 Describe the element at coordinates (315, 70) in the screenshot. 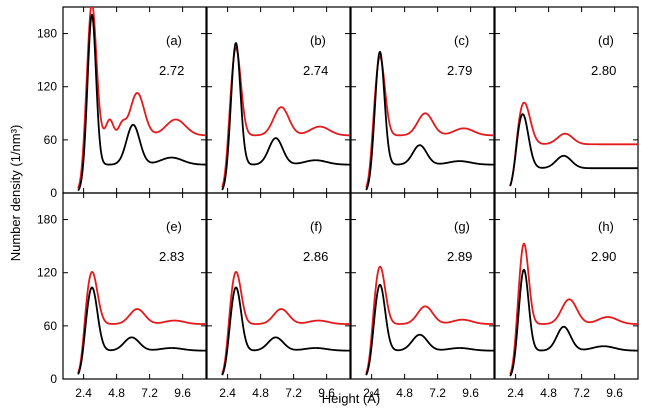

I see `panel-value: 2.74` at that location.